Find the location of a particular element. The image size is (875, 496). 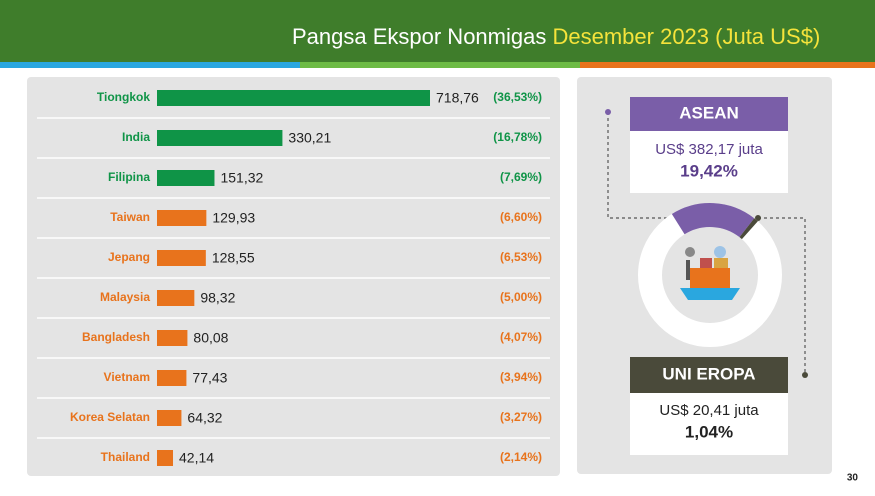

value-label: 80,08 is located at coordinates (210, 338).